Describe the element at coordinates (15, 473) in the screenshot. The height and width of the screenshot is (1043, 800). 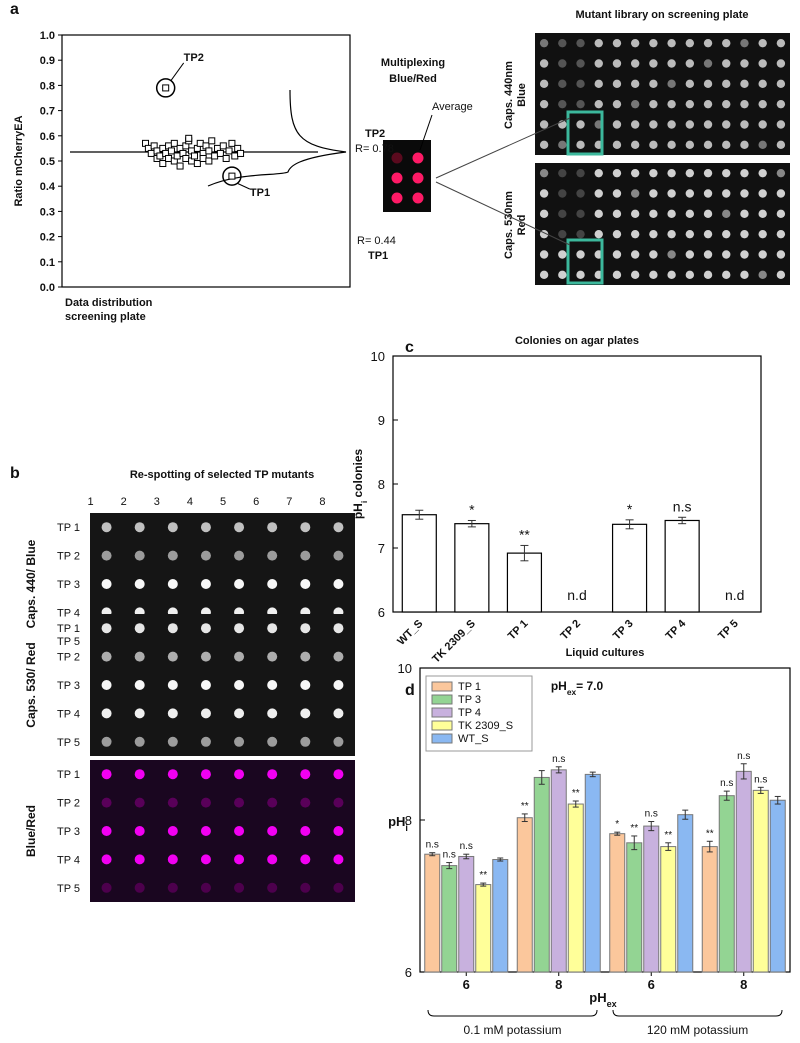
I see `panel-label: b` at that location.